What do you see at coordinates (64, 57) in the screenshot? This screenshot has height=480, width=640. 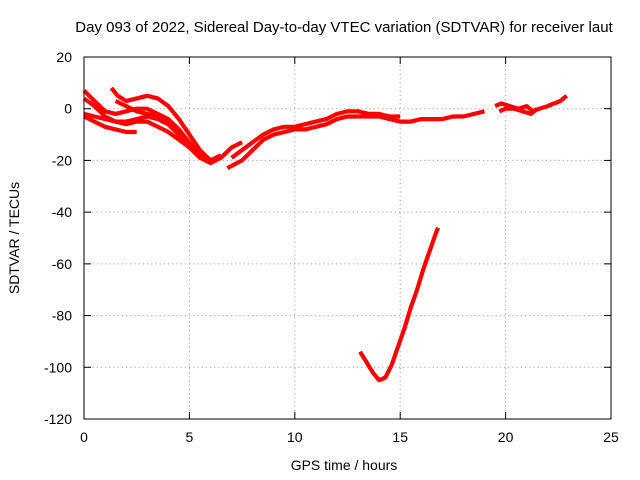 I see `y-tick-label: 20` at bounding box center [64, 57].